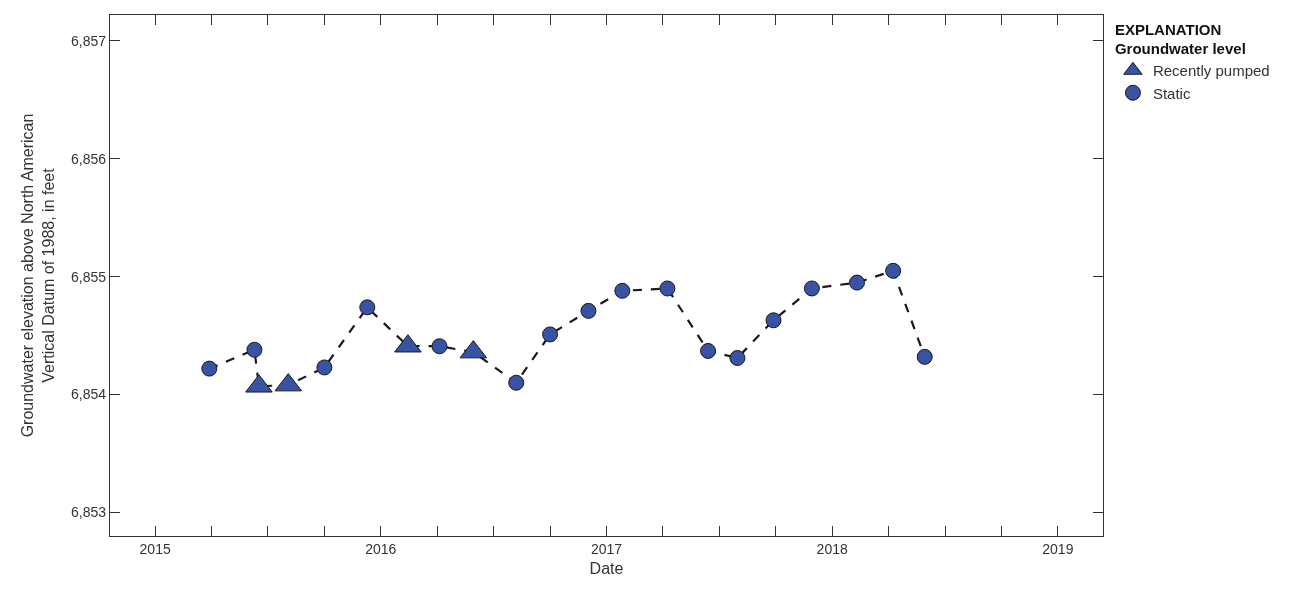 This screenshot has width=1303, height=596. I want to click on y-axis-title: Groundwater elevation above North American Vertical Datum of 1988, in feet, so click(38, 275).